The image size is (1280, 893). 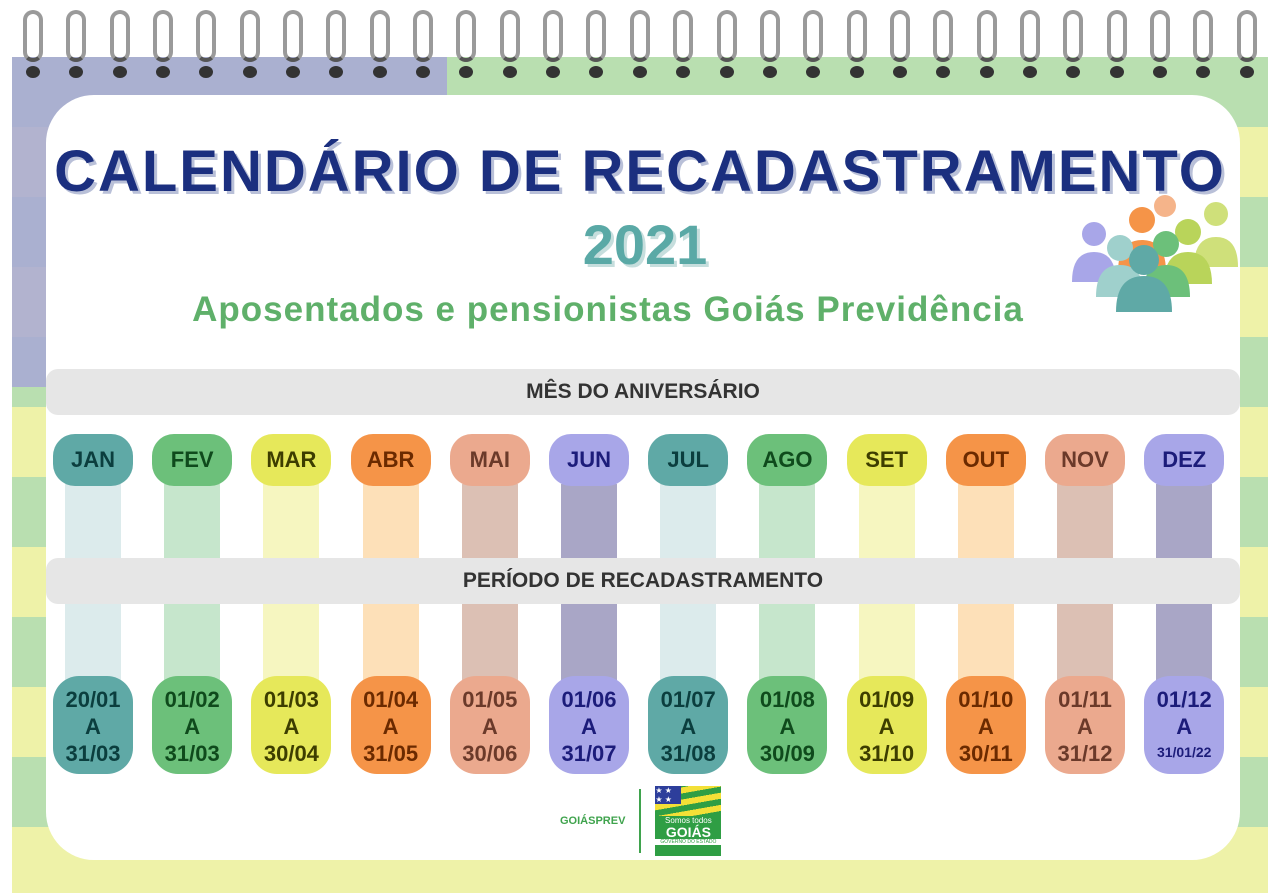 I want to click on month-column: DEZ 01/12 A 31/01/22, so click(x=1184, y=604).